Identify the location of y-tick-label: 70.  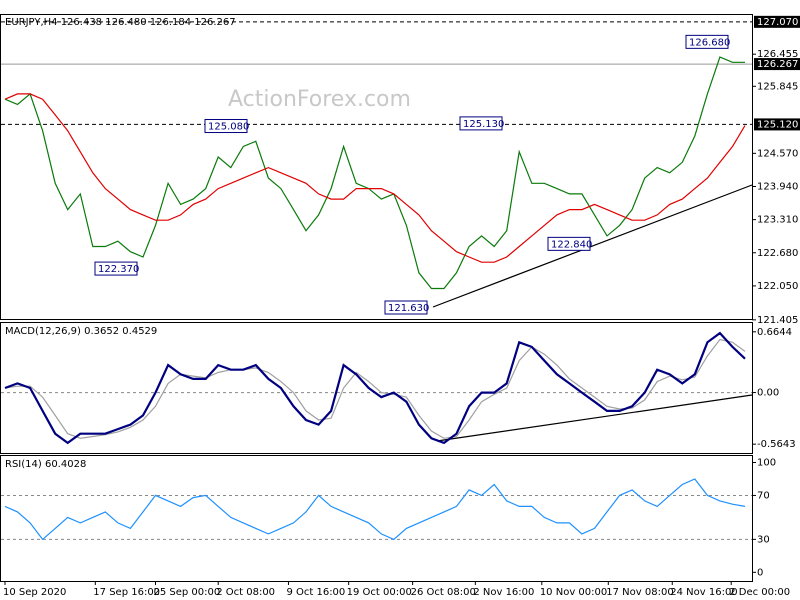
(763, 495).